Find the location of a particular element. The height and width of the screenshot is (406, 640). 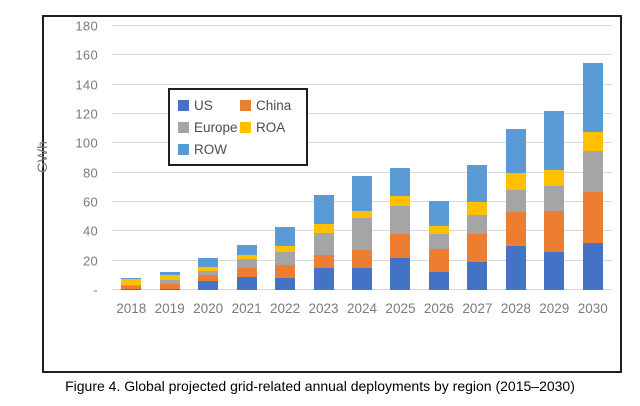

bar-2024 is located at coordinates (362, 158).